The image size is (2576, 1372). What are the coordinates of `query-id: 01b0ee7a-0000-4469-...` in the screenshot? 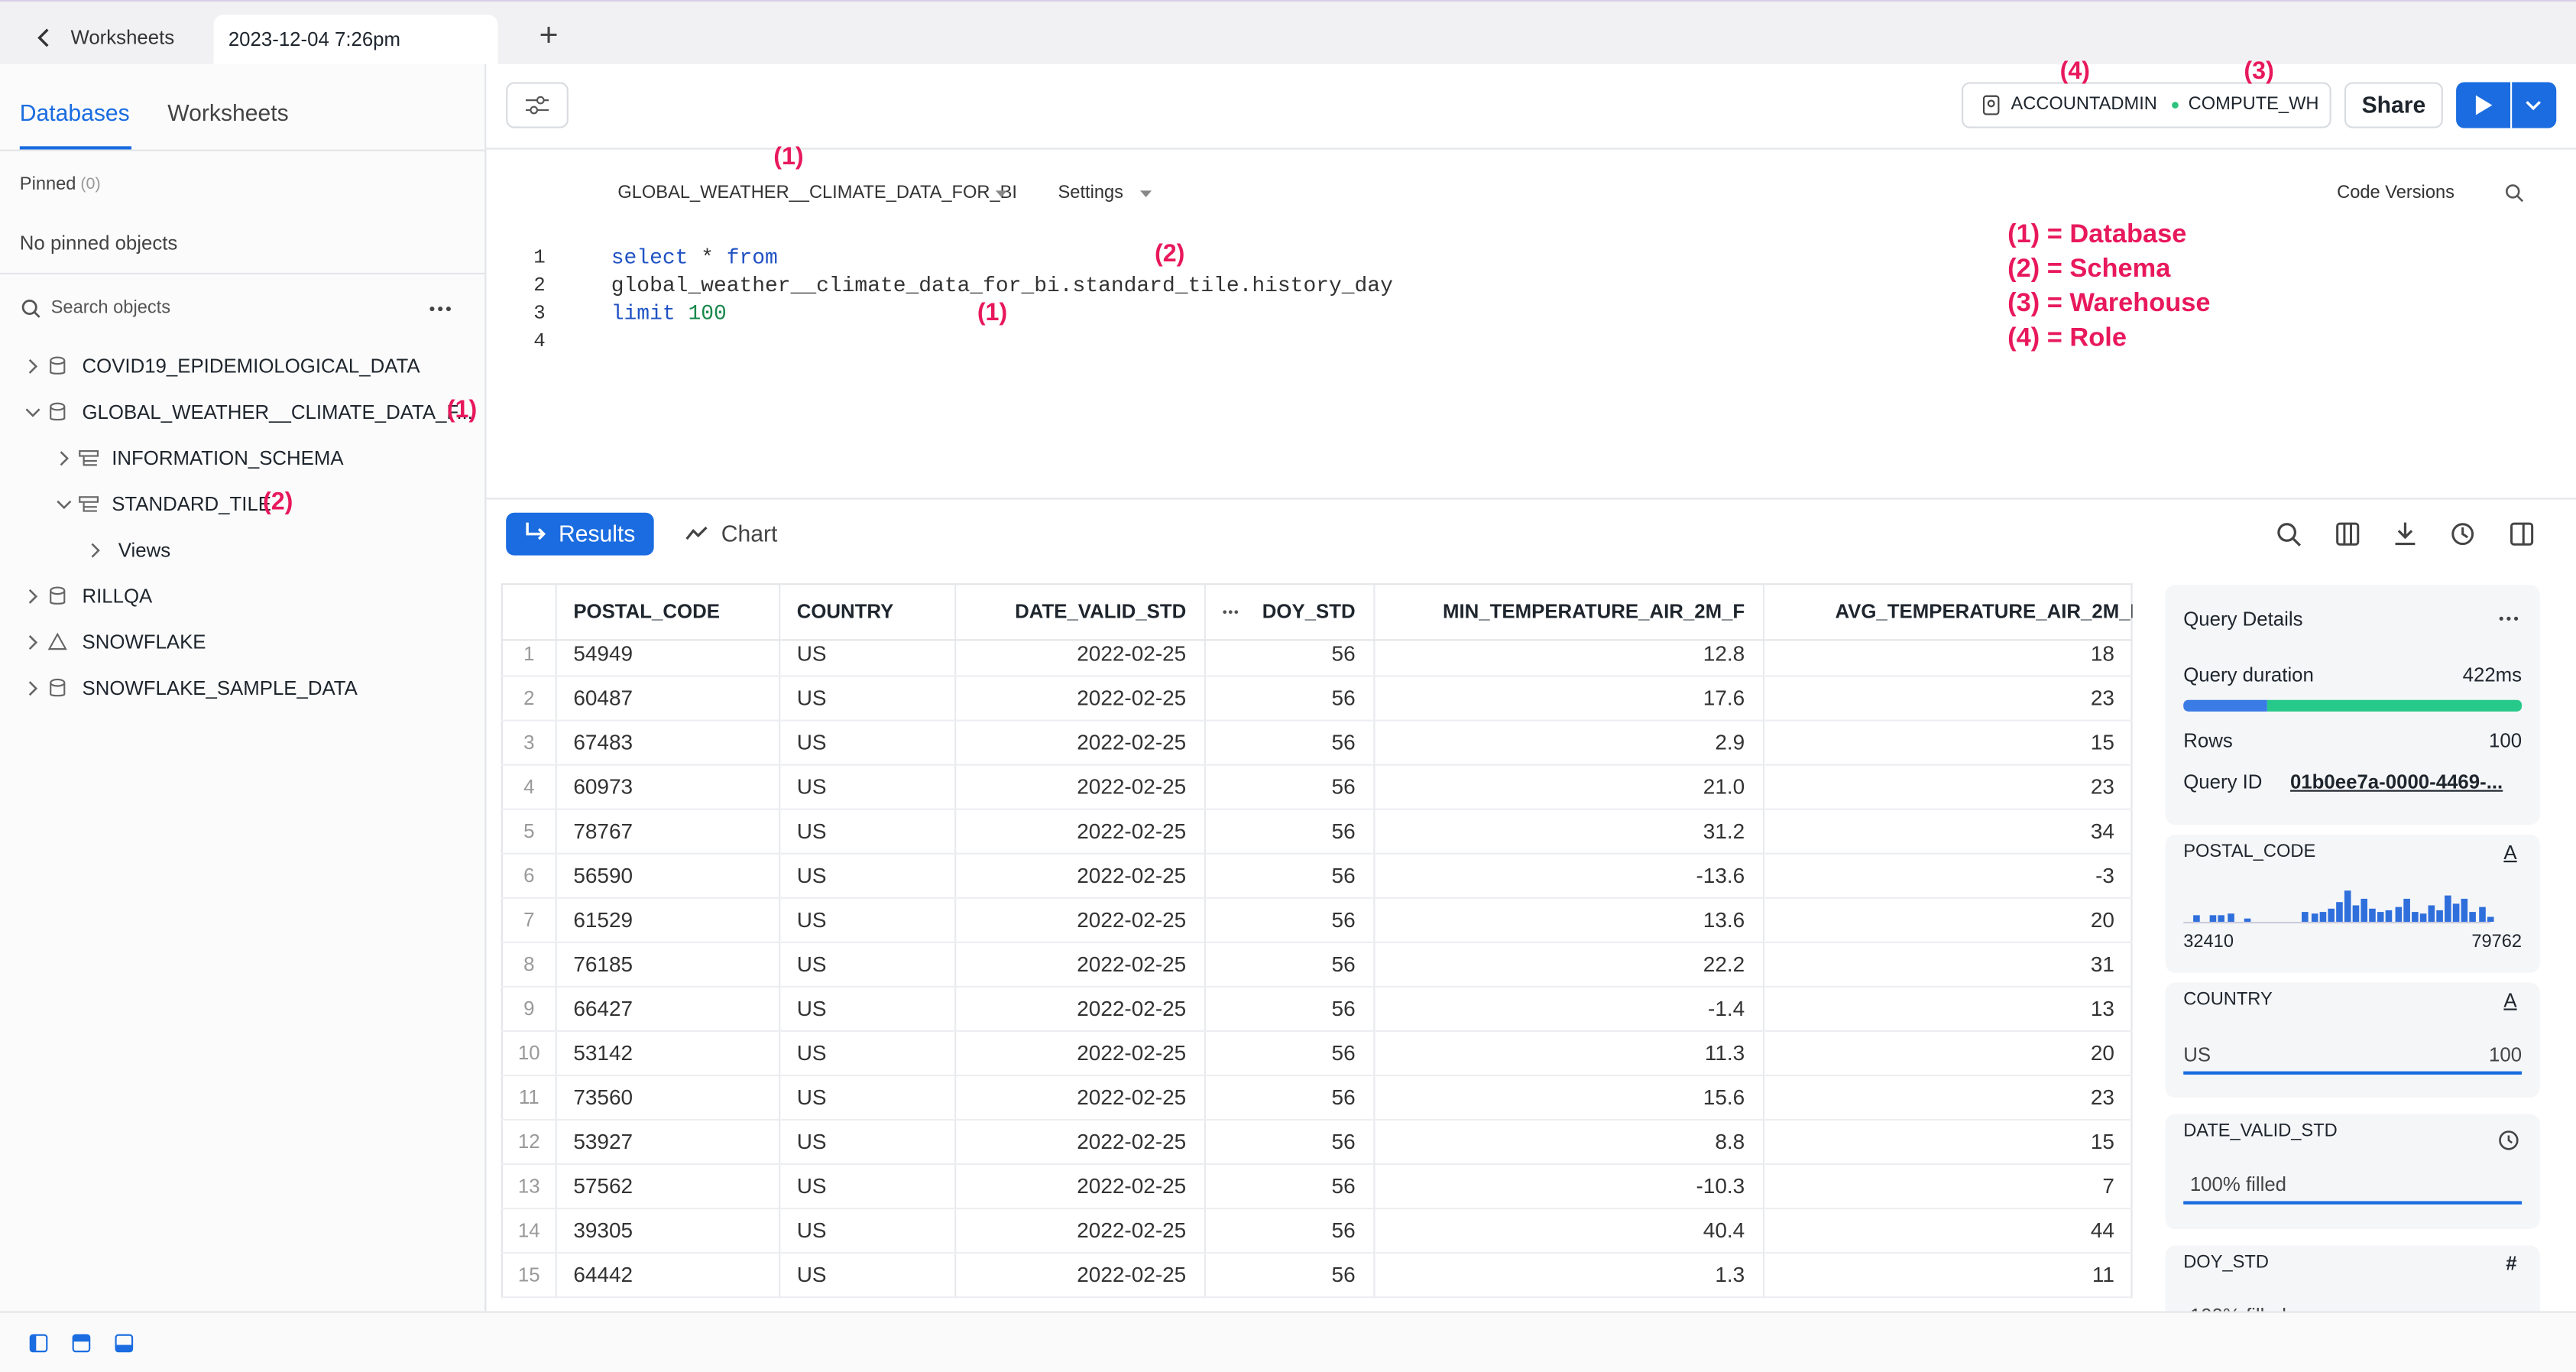 It's located at (2396, 782).